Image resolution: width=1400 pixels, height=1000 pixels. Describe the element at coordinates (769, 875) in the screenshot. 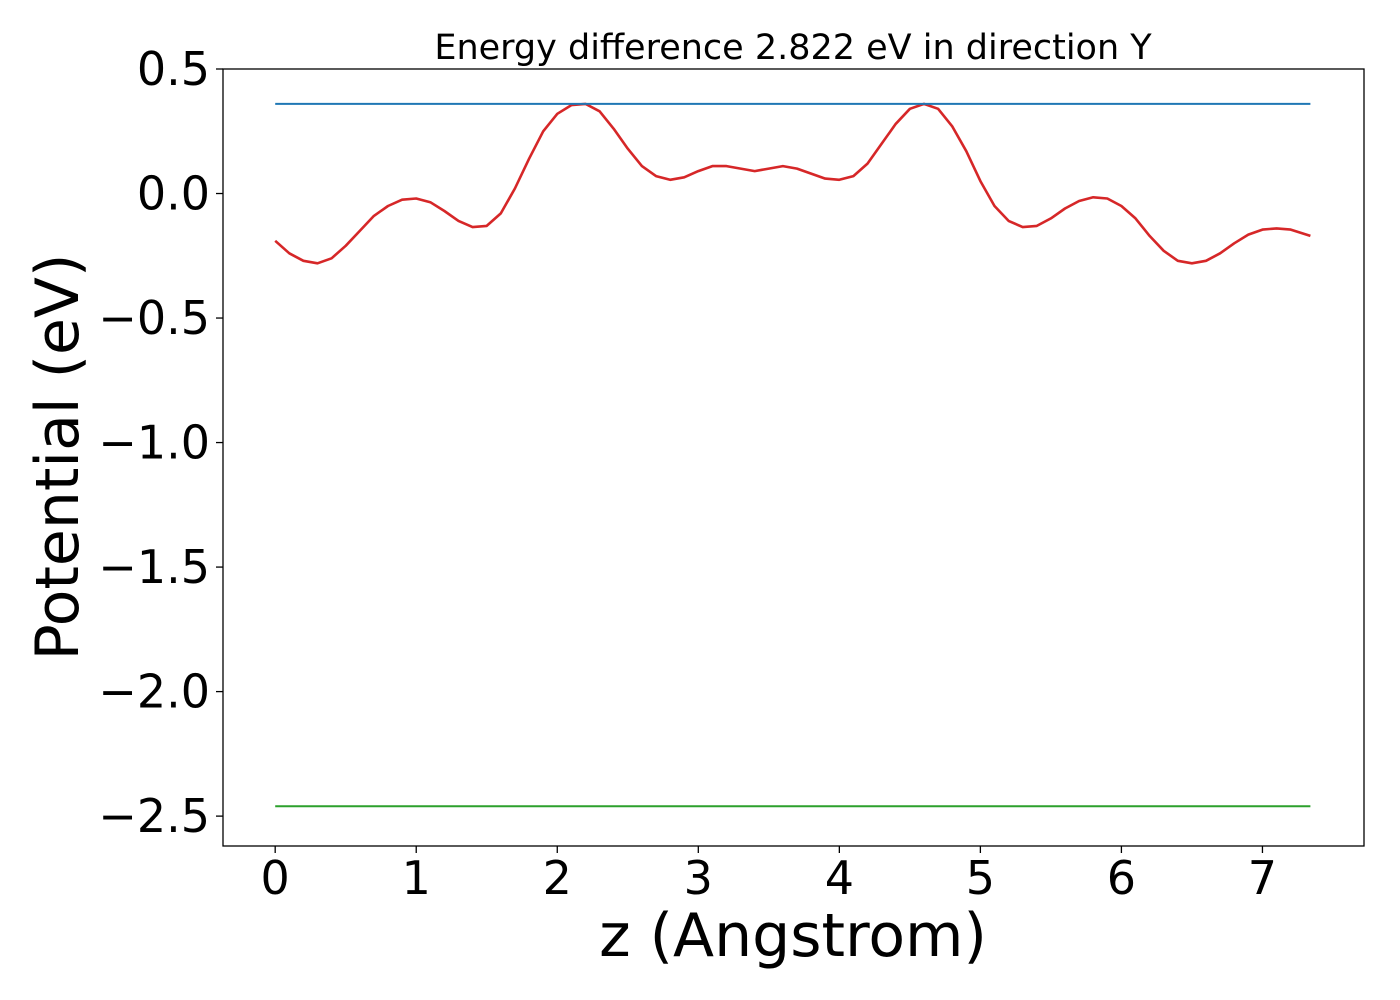

I see `x-ticks: 0 1 2 3 4 5 6 7` at that location.